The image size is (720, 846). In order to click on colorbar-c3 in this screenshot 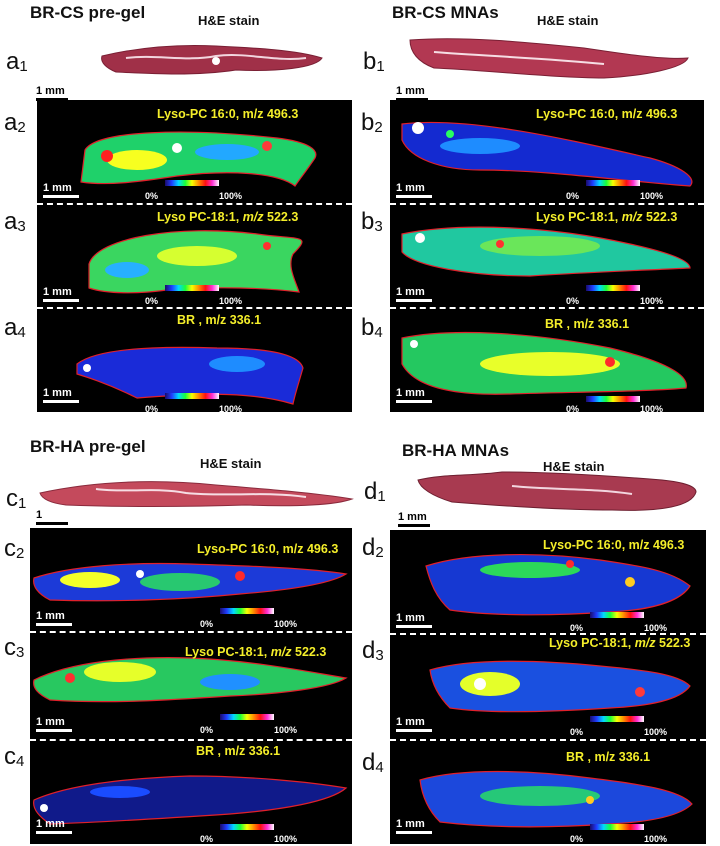, I will do `click(247, 717)`.